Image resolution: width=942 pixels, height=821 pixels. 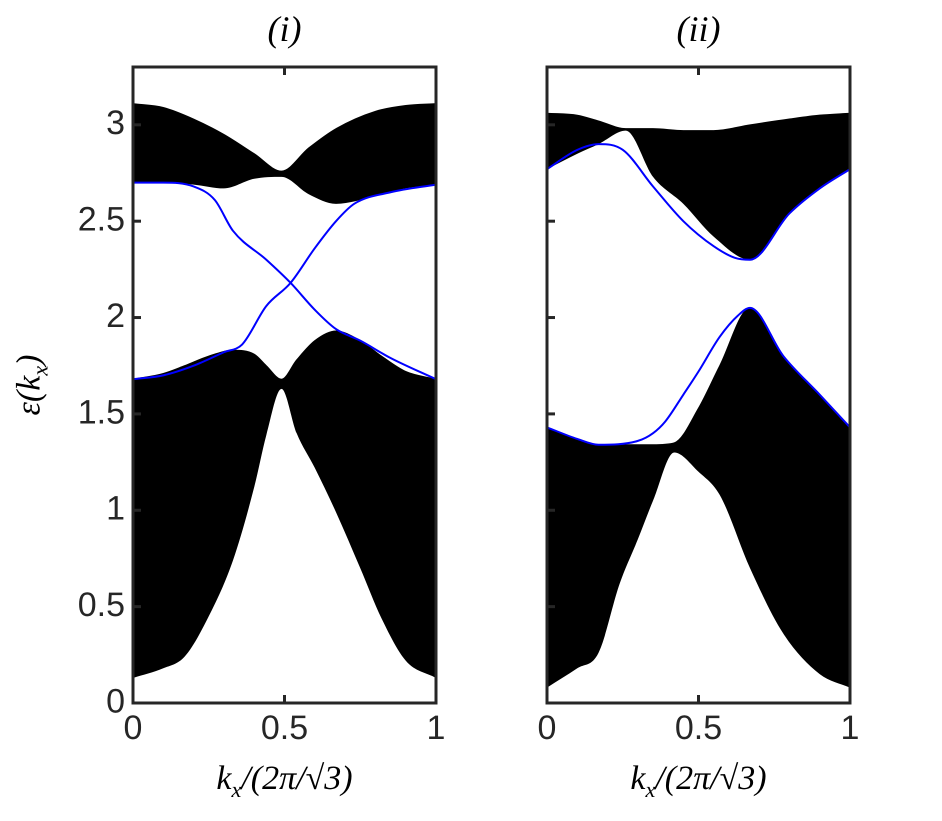 I want to click on y-tick-label: 1, so click(x=115, y=509).